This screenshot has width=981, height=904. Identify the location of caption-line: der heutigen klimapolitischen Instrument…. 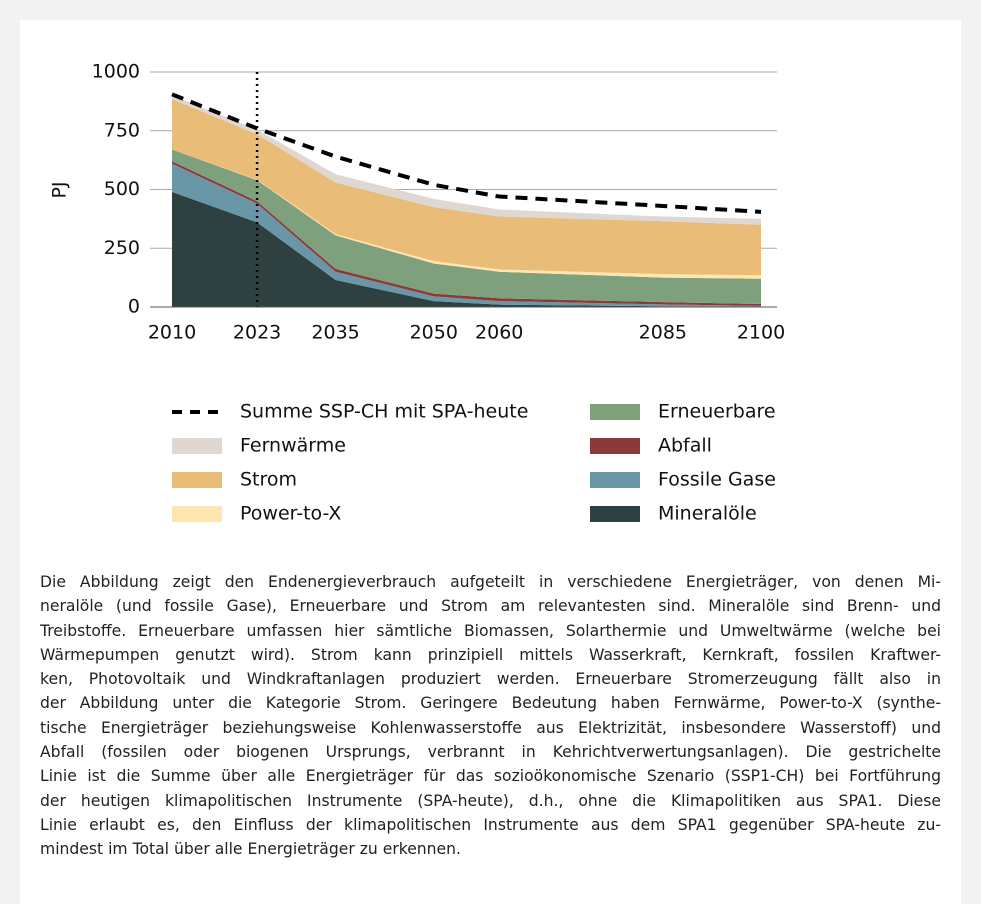
(490, 800).